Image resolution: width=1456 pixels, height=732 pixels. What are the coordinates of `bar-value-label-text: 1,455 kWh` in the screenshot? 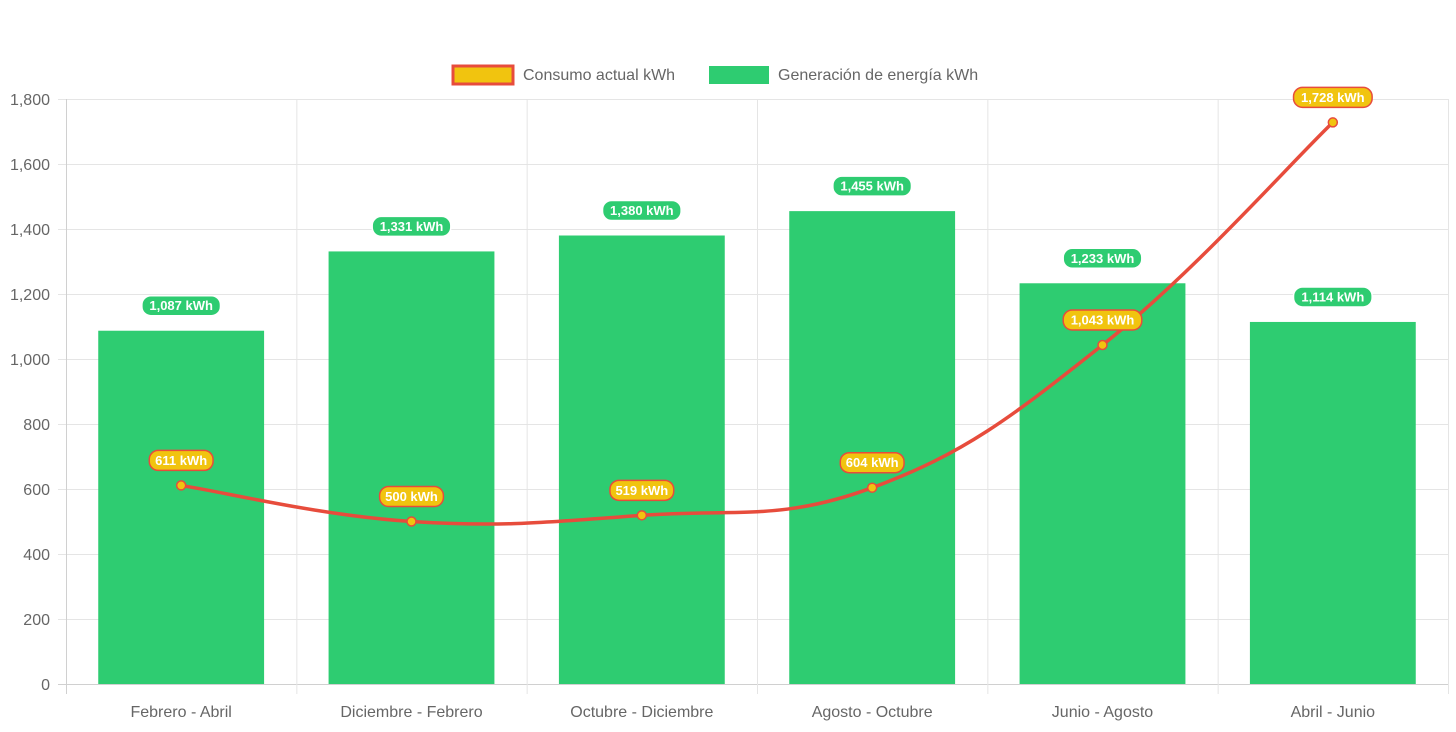 It's located at (872, 186).